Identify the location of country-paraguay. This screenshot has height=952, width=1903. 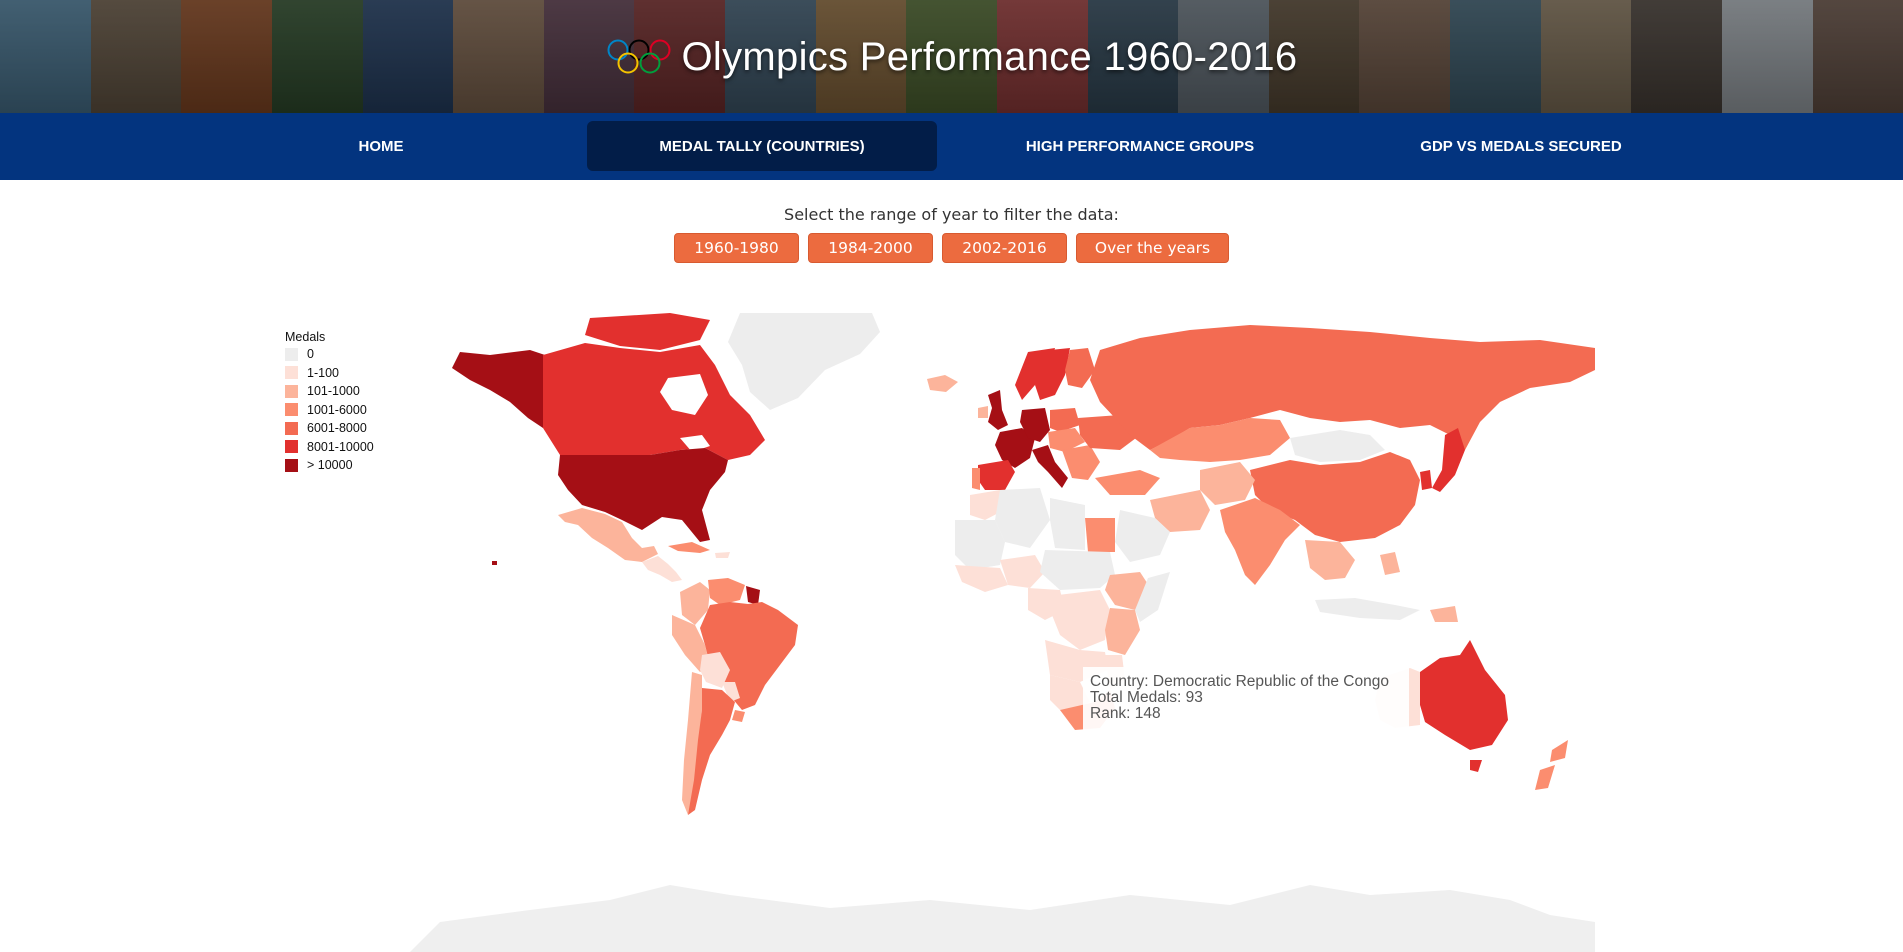
(731, 692).